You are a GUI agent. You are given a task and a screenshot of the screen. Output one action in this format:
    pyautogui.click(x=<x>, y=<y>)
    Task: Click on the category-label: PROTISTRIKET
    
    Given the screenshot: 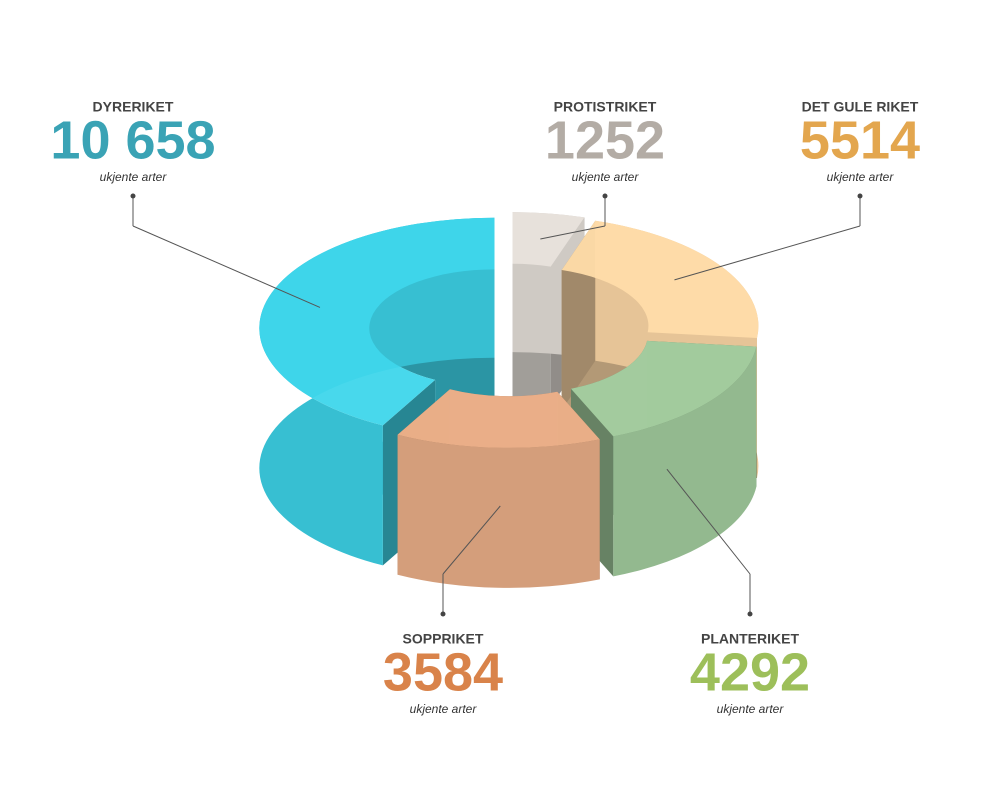 What is the action you would take?
    pyautogui.click(x=605, y=107)
    